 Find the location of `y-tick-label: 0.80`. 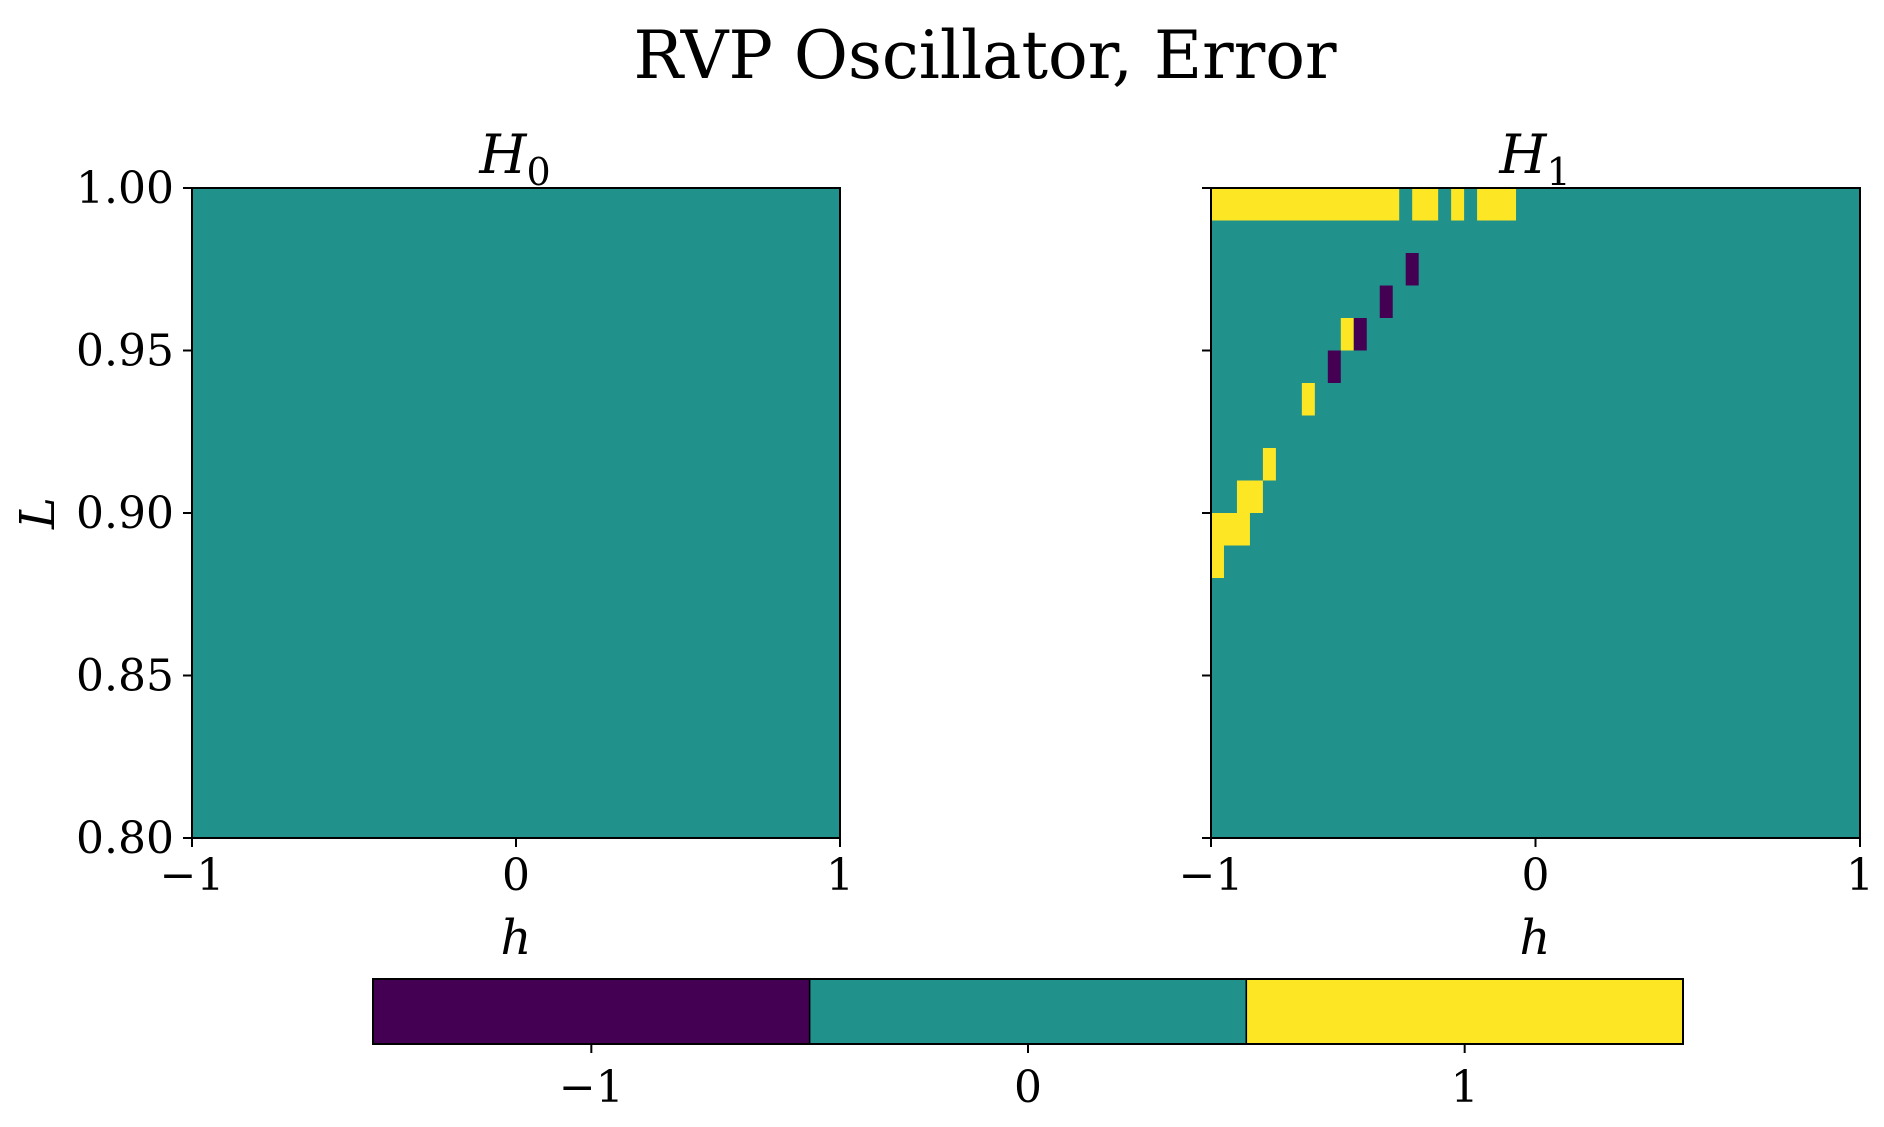

y-tick-label: 0.80 is located at coordinates (125, 838).